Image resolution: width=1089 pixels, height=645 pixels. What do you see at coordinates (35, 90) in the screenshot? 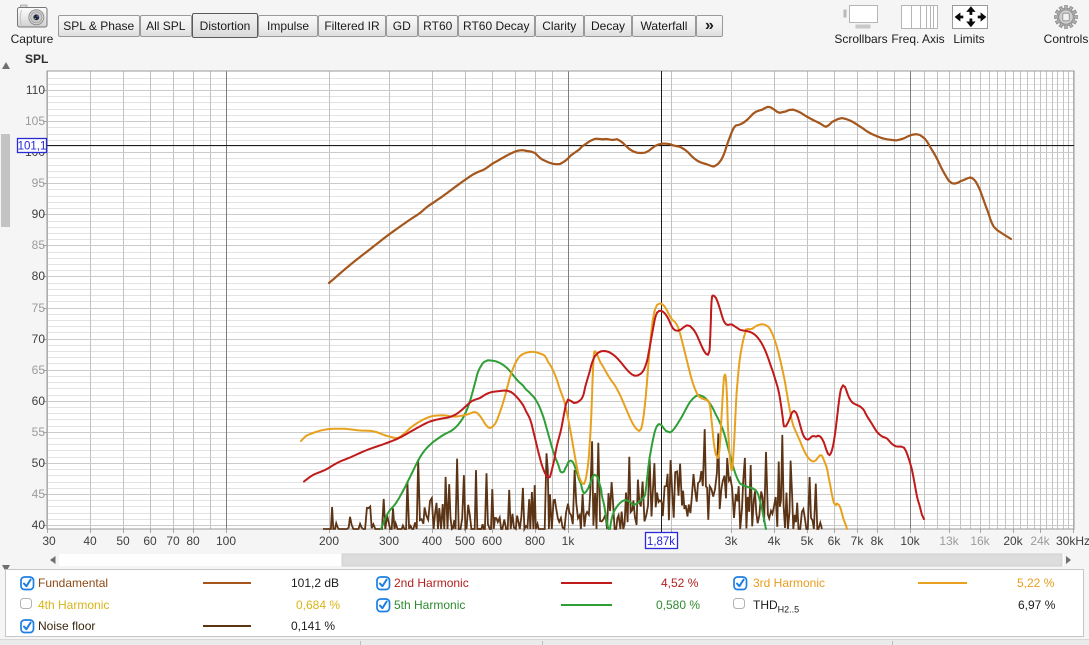
I see `svg-text: 110` at bounding box center [35, 90].